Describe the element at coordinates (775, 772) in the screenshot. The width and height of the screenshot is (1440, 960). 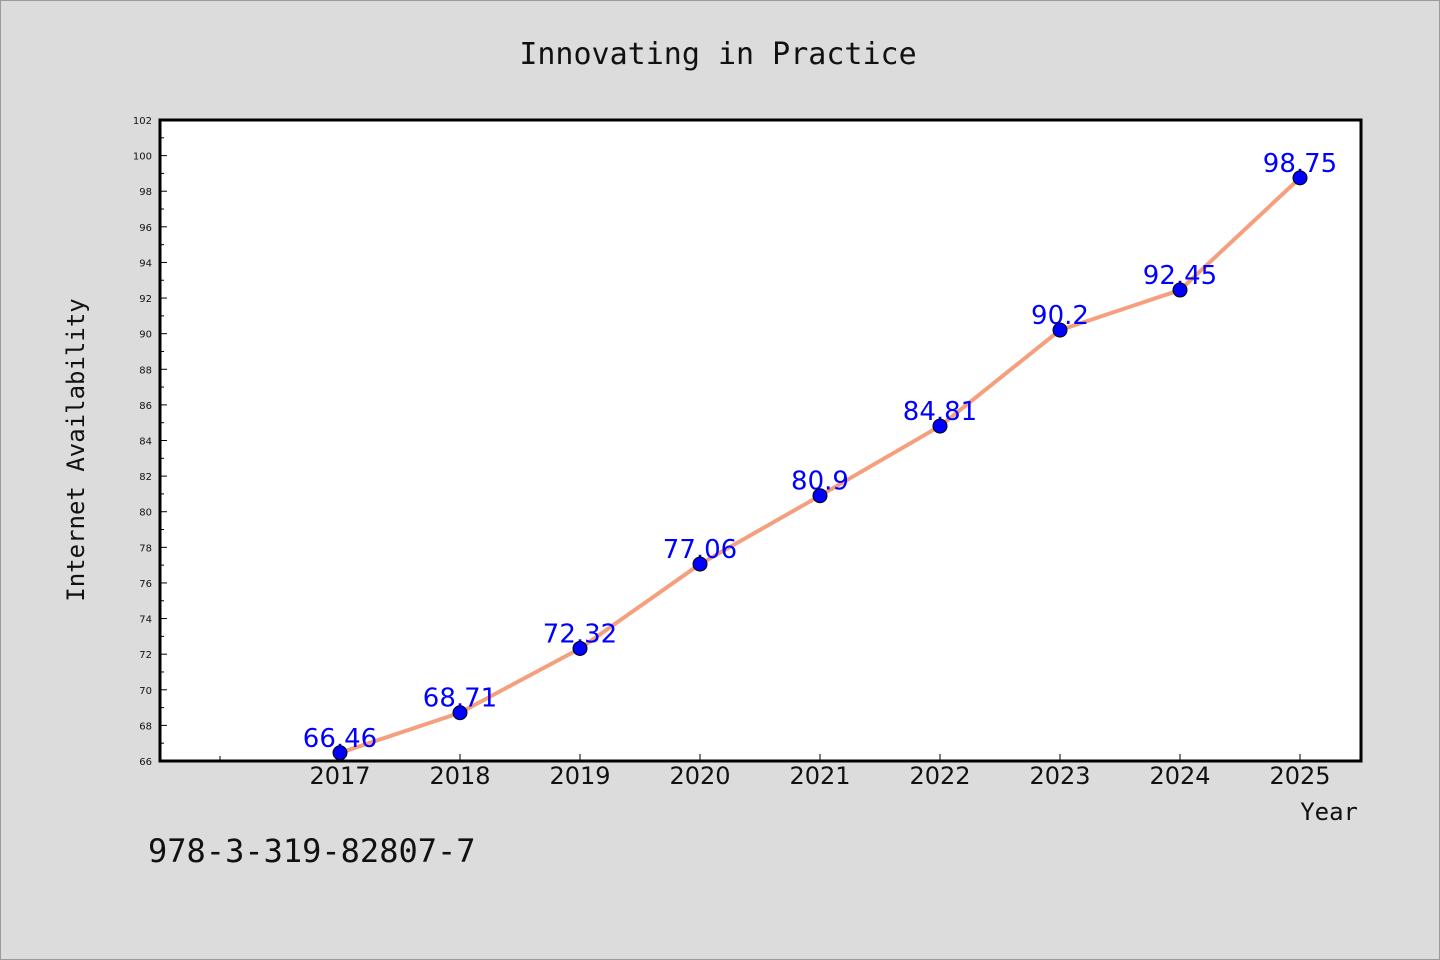
I see `x-axis: 2017 2018 2019 2020 2021 2022 2023 2024 2025` at that location.